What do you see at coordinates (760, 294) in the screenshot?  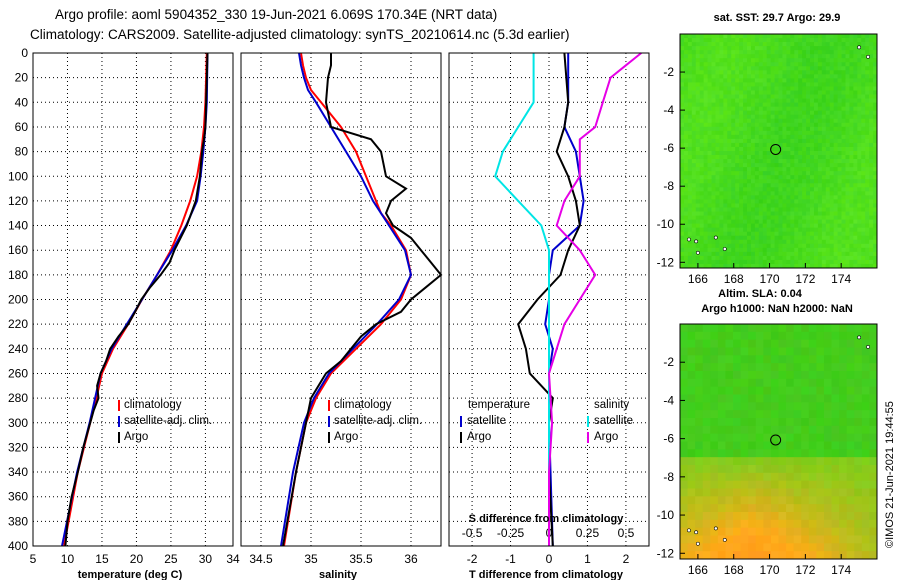 I see `sla-map-title: Altim. SLA: 0.04` at bounding box center [760, 294].